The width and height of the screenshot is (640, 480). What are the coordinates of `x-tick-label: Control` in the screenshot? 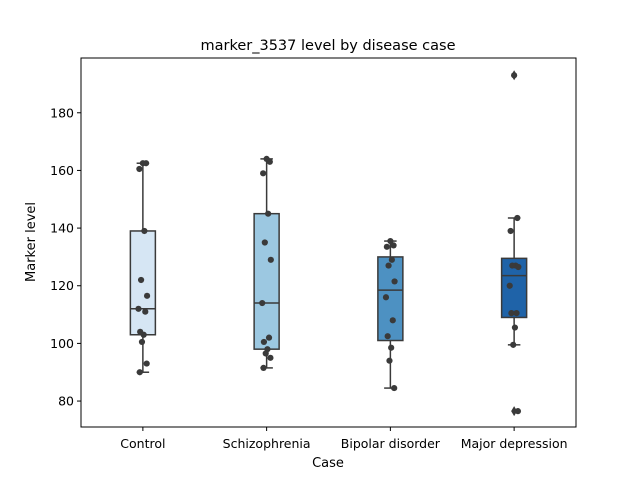 It's located at (142, 443).